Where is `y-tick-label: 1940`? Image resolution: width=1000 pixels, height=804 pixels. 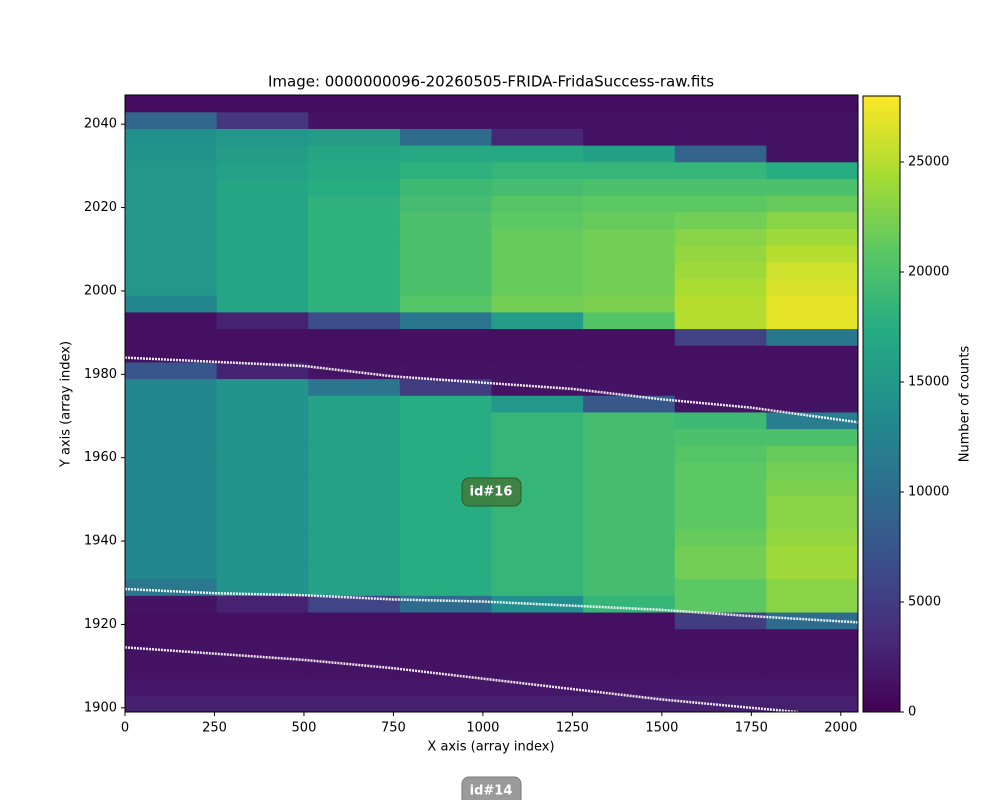
y-tick-label: 1940 is located at coordinates (100, 541).